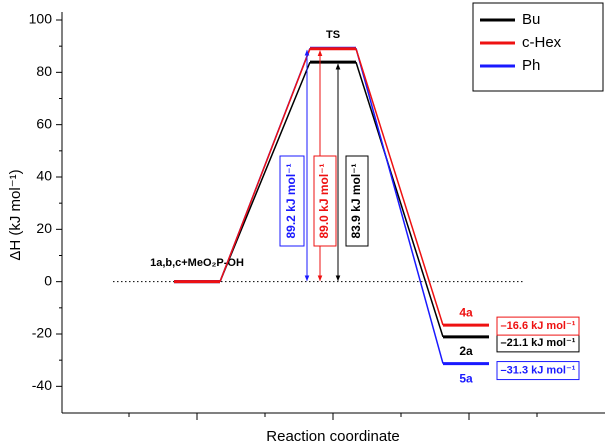 This screenshot has height=447, width=605. What do you see at coordinates (42, 385) in the screenshot?
I see `y-tick-label: -40` at bounding box center [42, 385].